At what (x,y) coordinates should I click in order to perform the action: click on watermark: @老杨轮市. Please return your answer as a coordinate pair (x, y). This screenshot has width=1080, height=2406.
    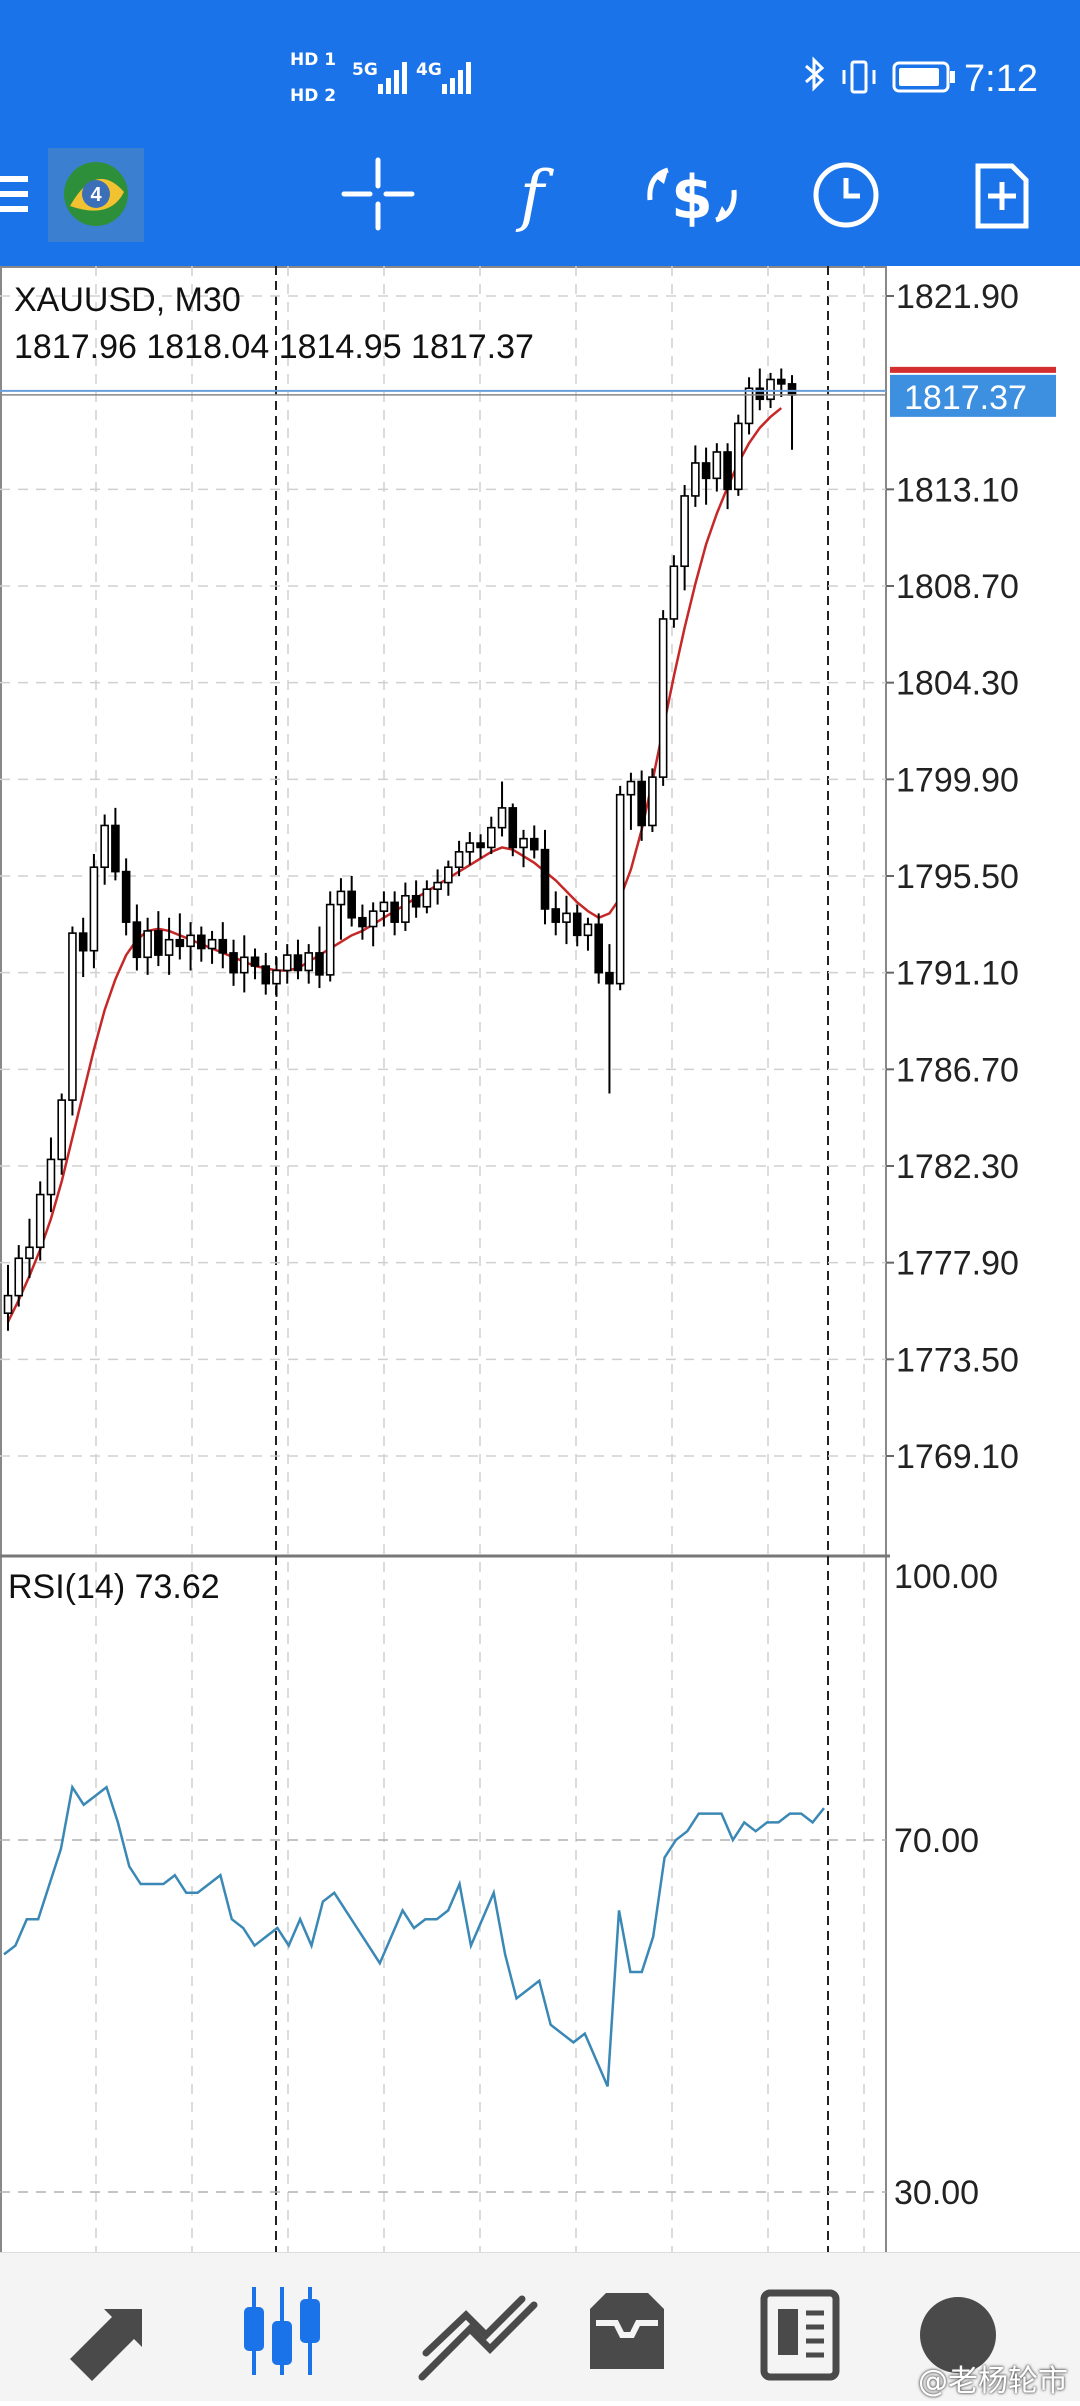
    Looking at the image, I should click on (993, 2381).